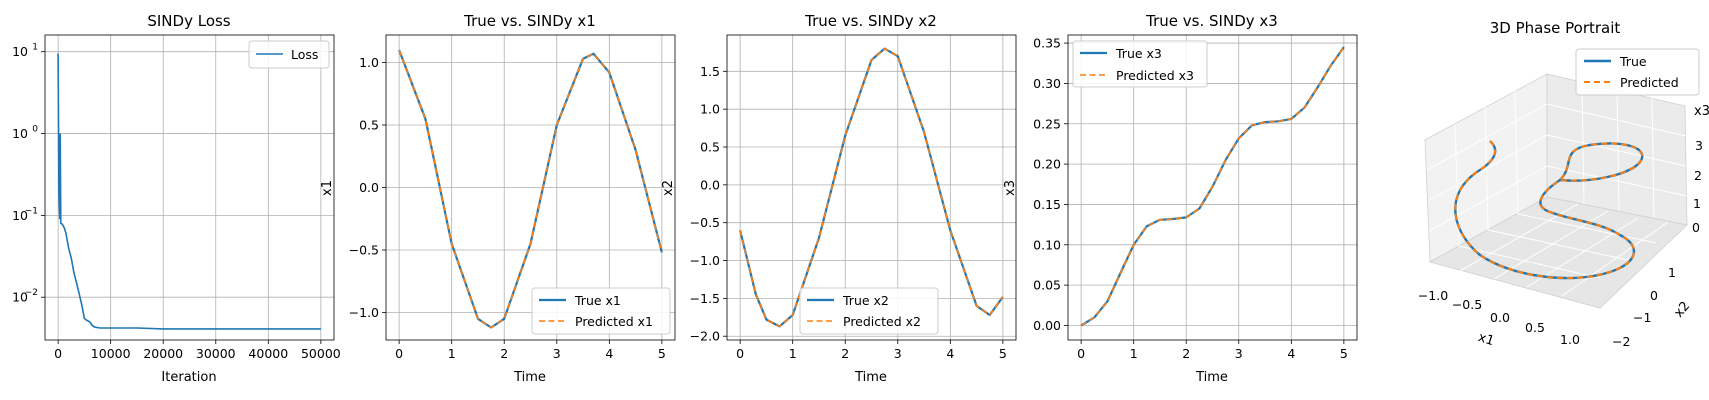 The width and height of the screenshot is (1709, 400). What do you see at coordinates (216, 353) in the screenshot?
I see `x-tick-label: 30000` at bounding box center [216, 353].